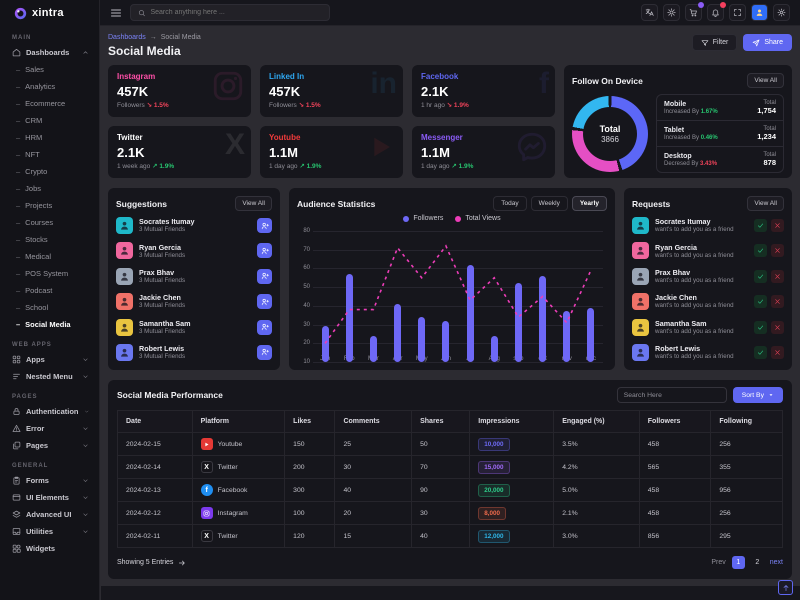 The image size is (800, 600). I want to click on chevron-down-icon, so click(85, 480).